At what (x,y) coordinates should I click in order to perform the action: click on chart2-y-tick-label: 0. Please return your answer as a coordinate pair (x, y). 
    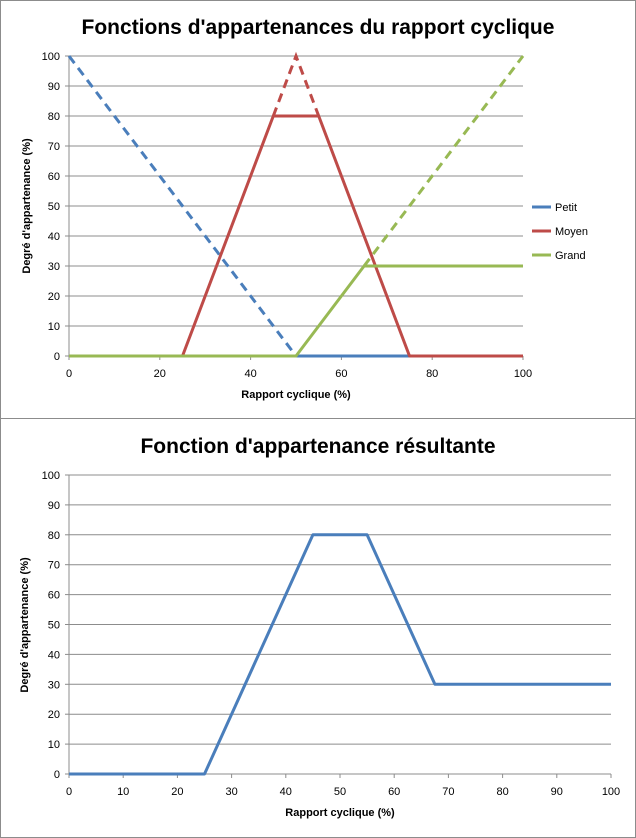
    Looking at the image, I should click on (57, 775).